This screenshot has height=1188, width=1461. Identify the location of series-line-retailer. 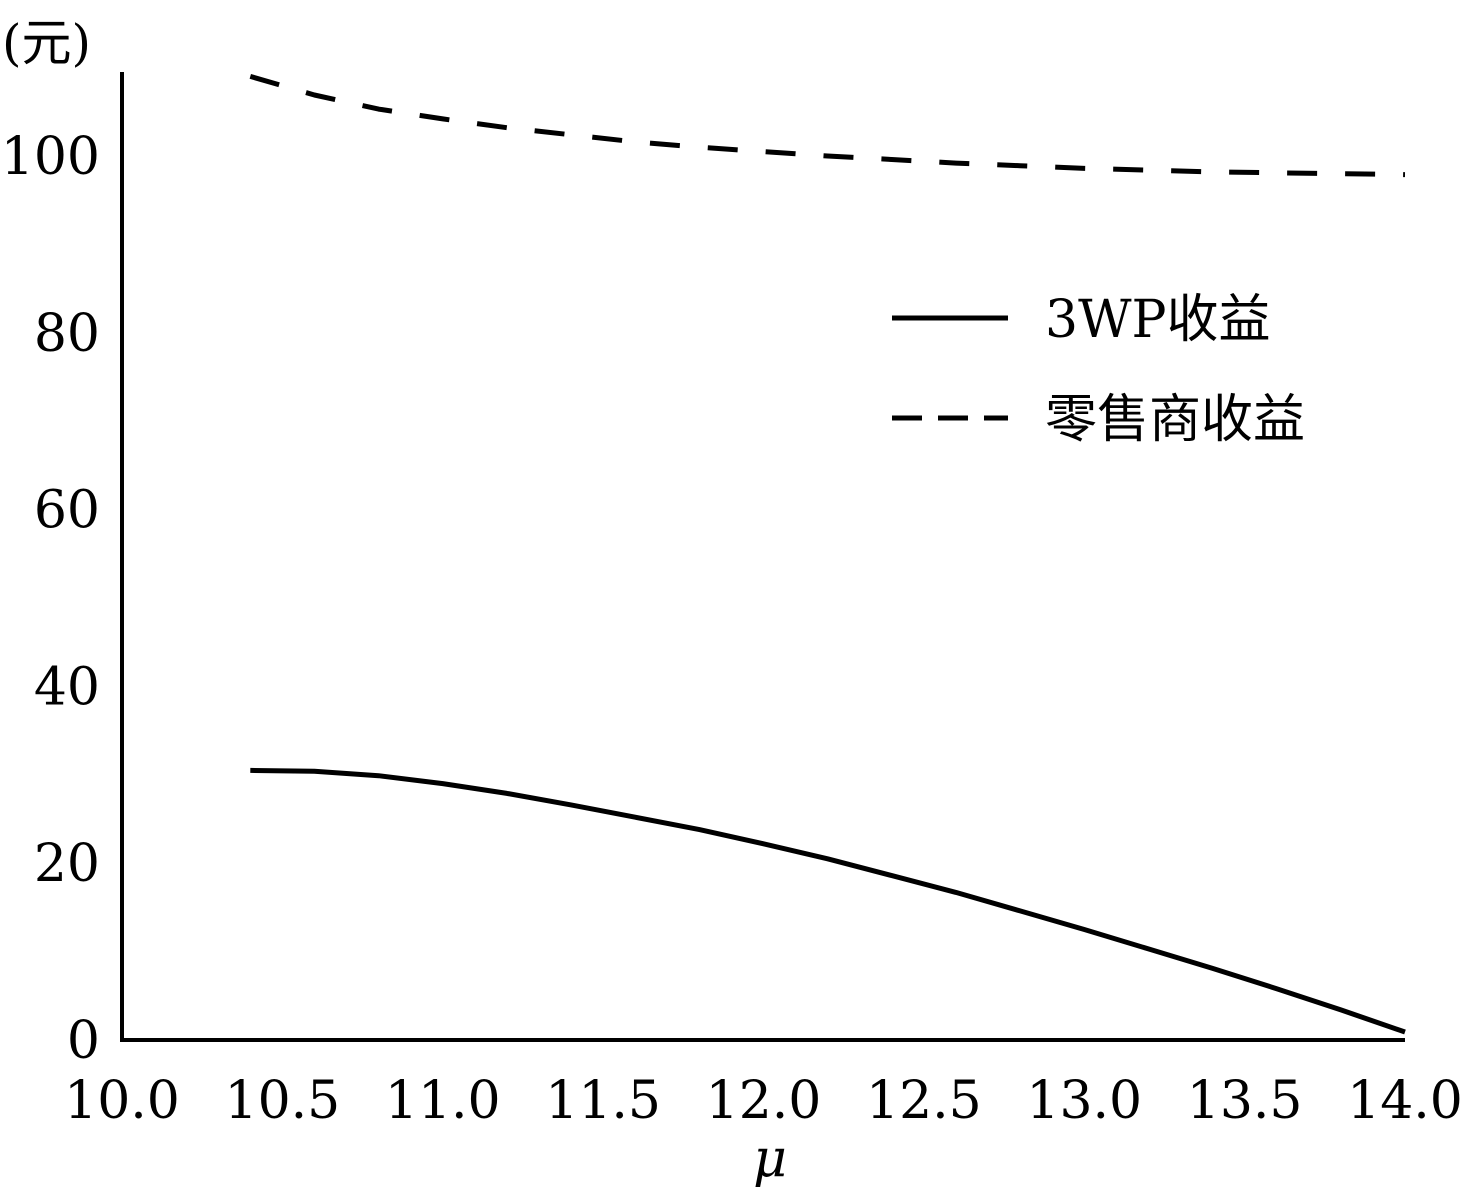
(827, 125).